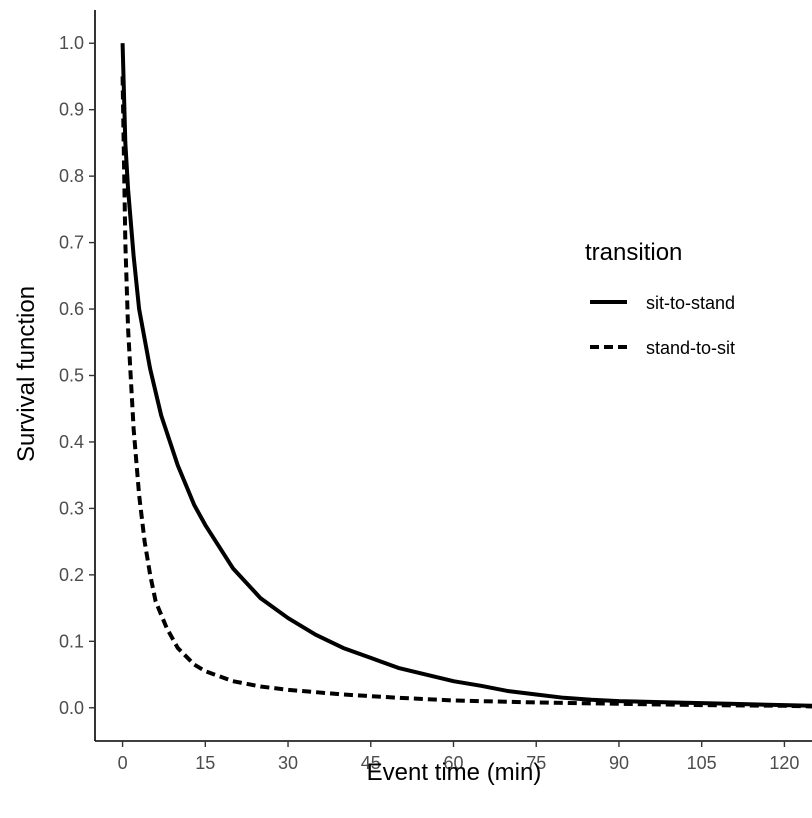 The height and width of the screenshot is (818, 812). I want to click on x-tick-label: 105, so click(702, 763).